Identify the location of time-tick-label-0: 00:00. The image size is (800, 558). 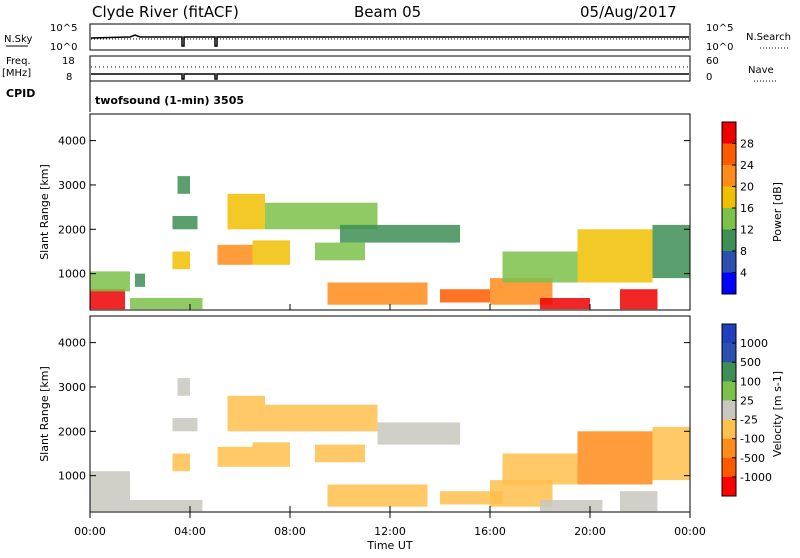
(90, 531).